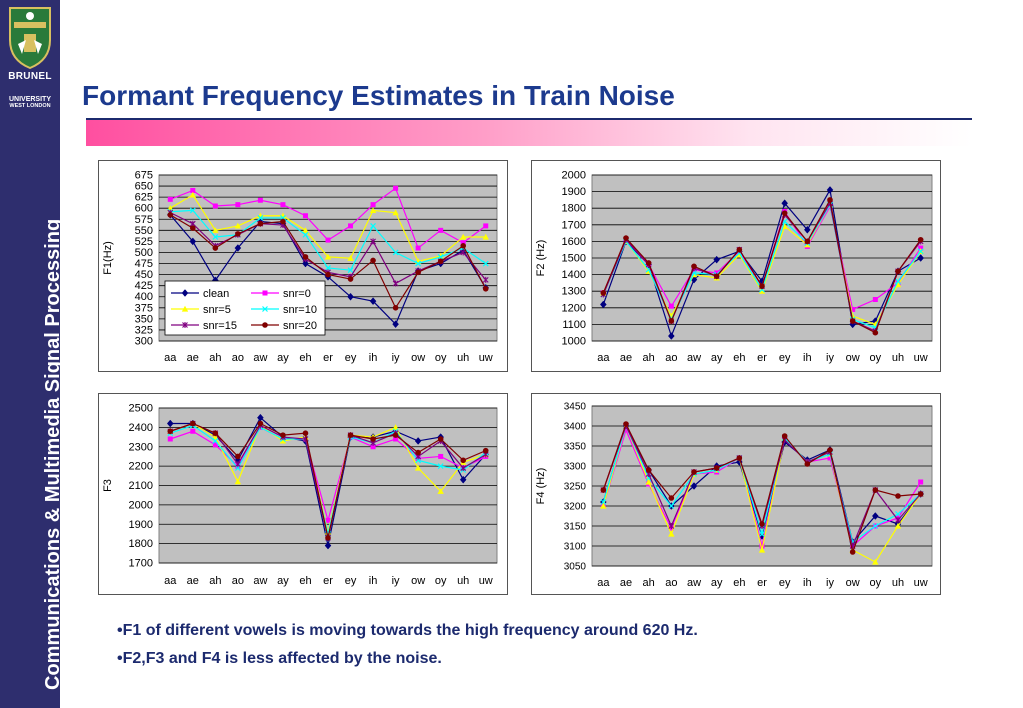 This screenshot has width=1023, height=708. What do you see at coordinates (671, 358) in the screenshot?
I see `x-tick-label: ao` at bounding box center [671, 358].